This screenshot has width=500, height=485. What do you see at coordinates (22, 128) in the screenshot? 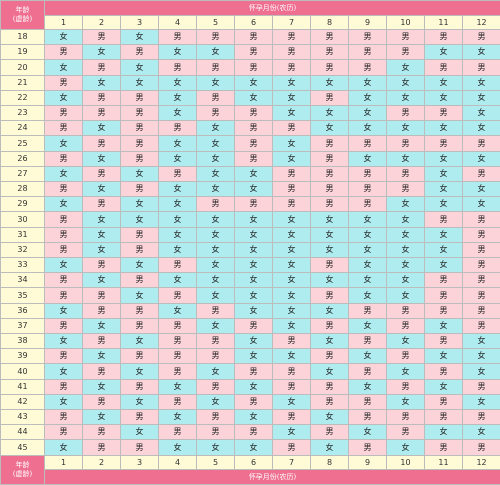
I see `age-label: 24` at bounding box center [22, 128].